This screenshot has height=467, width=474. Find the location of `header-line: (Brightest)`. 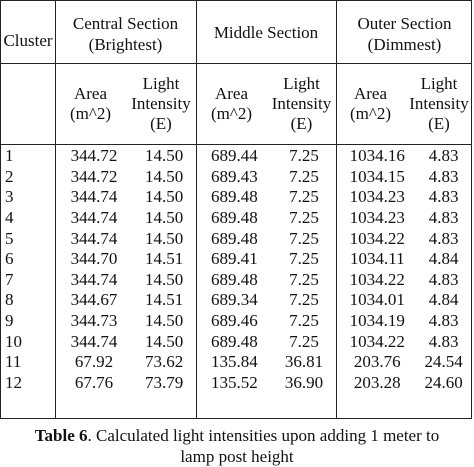

header-line: (Brightest) is located at coordinates (125, 44).